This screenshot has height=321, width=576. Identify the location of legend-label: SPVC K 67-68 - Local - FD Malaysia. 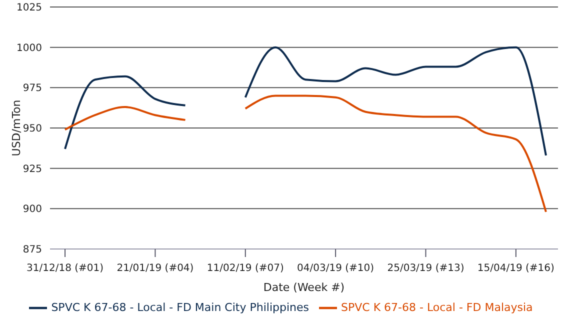
(437, 307).